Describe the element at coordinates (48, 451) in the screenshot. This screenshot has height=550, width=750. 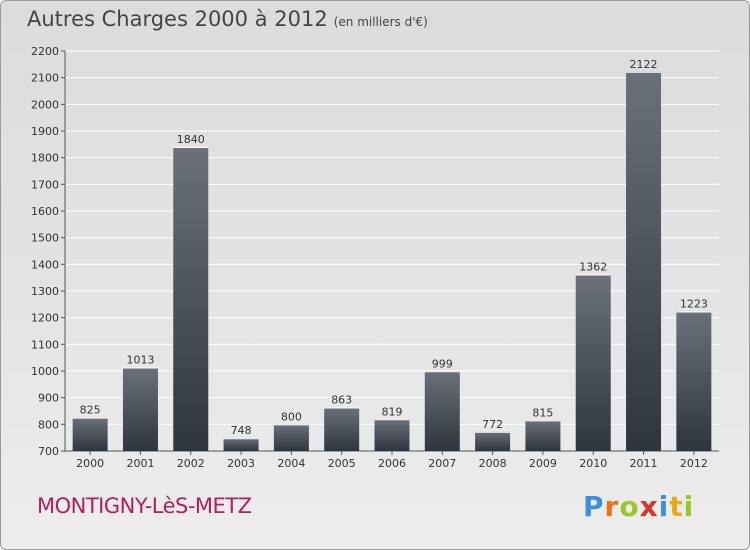
I see `y-tick-label: 700` at that location.